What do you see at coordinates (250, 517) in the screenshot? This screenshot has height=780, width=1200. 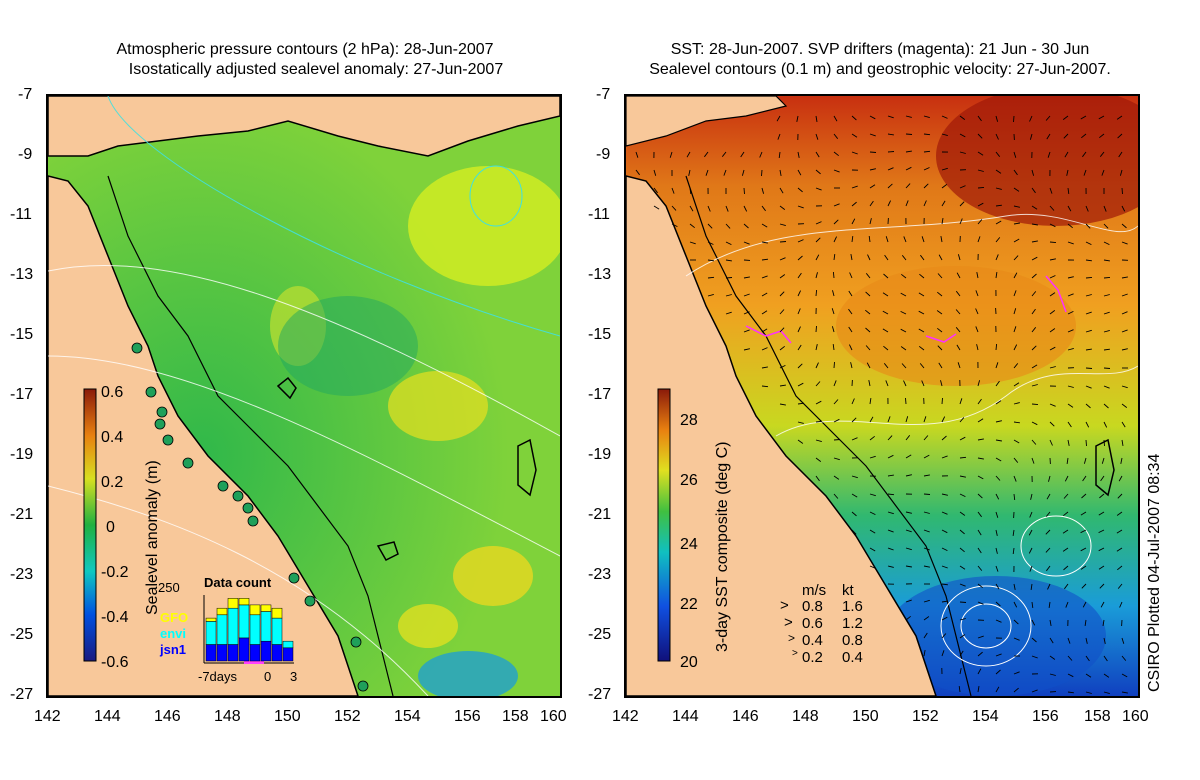 I see `tide-gauges` at bounding box center [250, 517].